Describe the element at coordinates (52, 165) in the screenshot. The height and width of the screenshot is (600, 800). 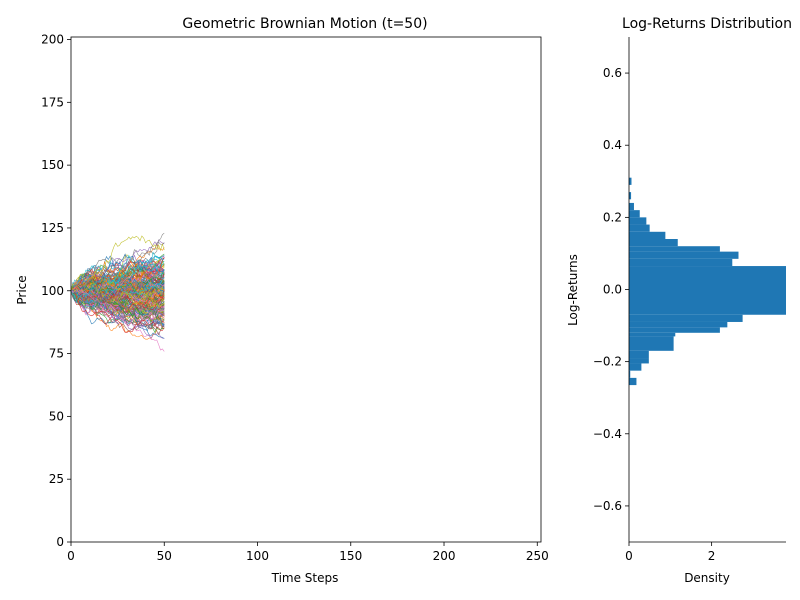
I see `y-tick-label: 150` at that location.